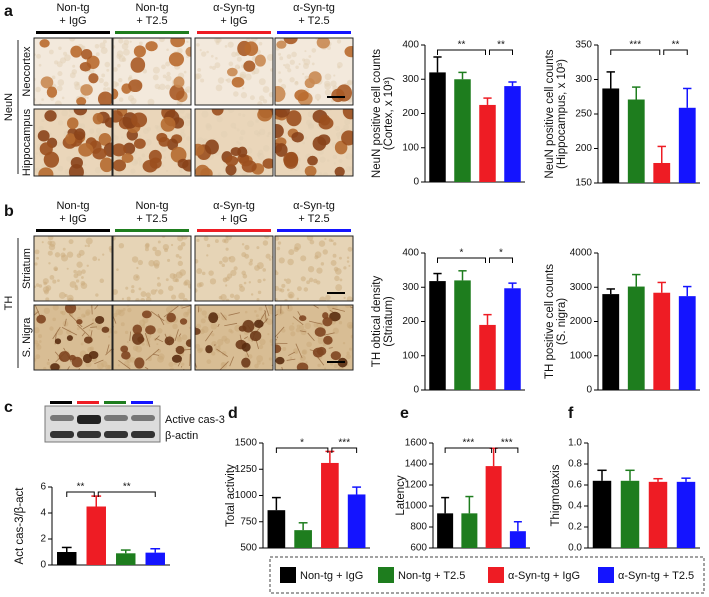 Image resolution: width=709 pixels, height=597 pixels. What do you see at coordinates (571, 413) in the screenshot?
I see `panel-label: f` at bounding box center [571, 413].